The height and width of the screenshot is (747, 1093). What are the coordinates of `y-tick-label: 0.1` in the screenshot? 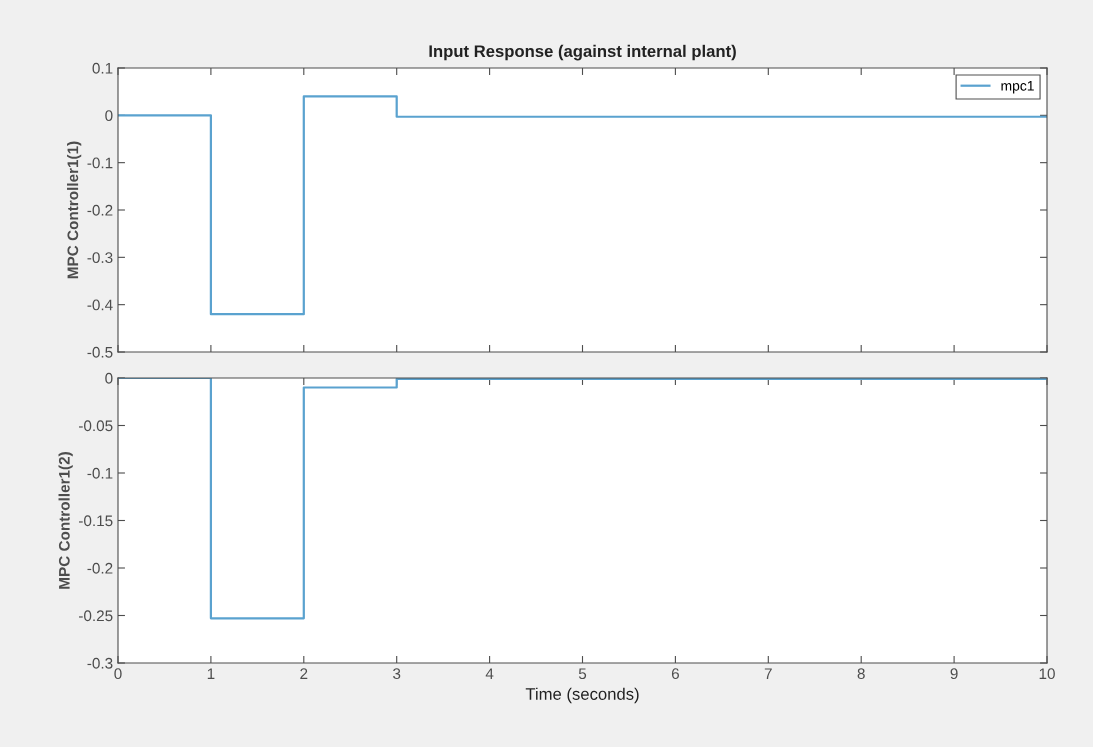 It's located at (102, 68).